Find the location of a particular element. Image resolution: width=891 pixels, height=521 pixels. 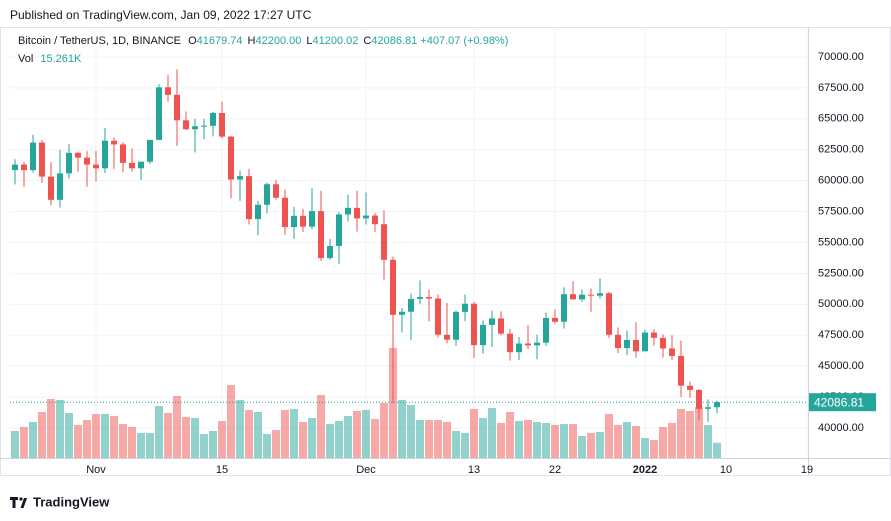

last-price-box is located at coordinates (842, 402).